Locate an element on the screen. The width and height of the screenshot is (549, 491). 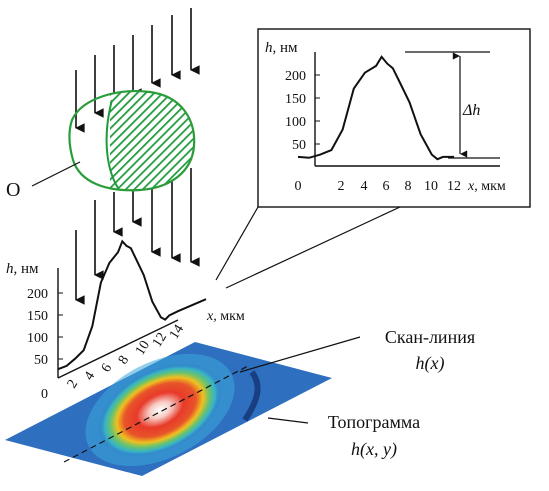
profile-x-tick: 12 is located at coordinates (160, 340).